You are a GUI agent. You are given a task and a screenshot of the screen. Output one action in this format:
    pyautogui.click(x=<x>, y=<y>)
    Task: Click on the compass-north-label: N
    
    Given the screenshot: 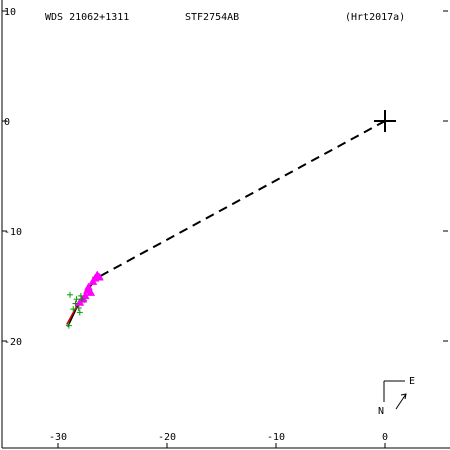 What is the action you would take?
    pyautogui.click(x=381, y=411)
    